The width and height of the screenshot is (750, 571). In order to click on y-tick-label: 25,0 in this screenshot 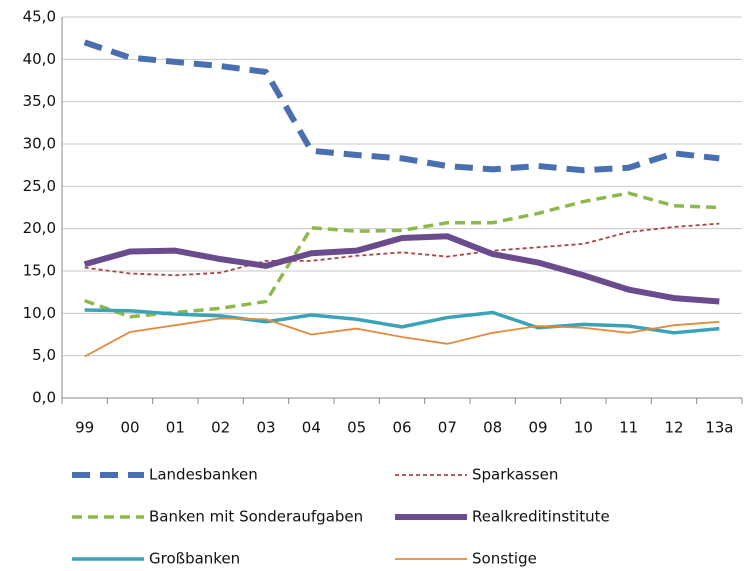, I will do `click(39, 186)`.